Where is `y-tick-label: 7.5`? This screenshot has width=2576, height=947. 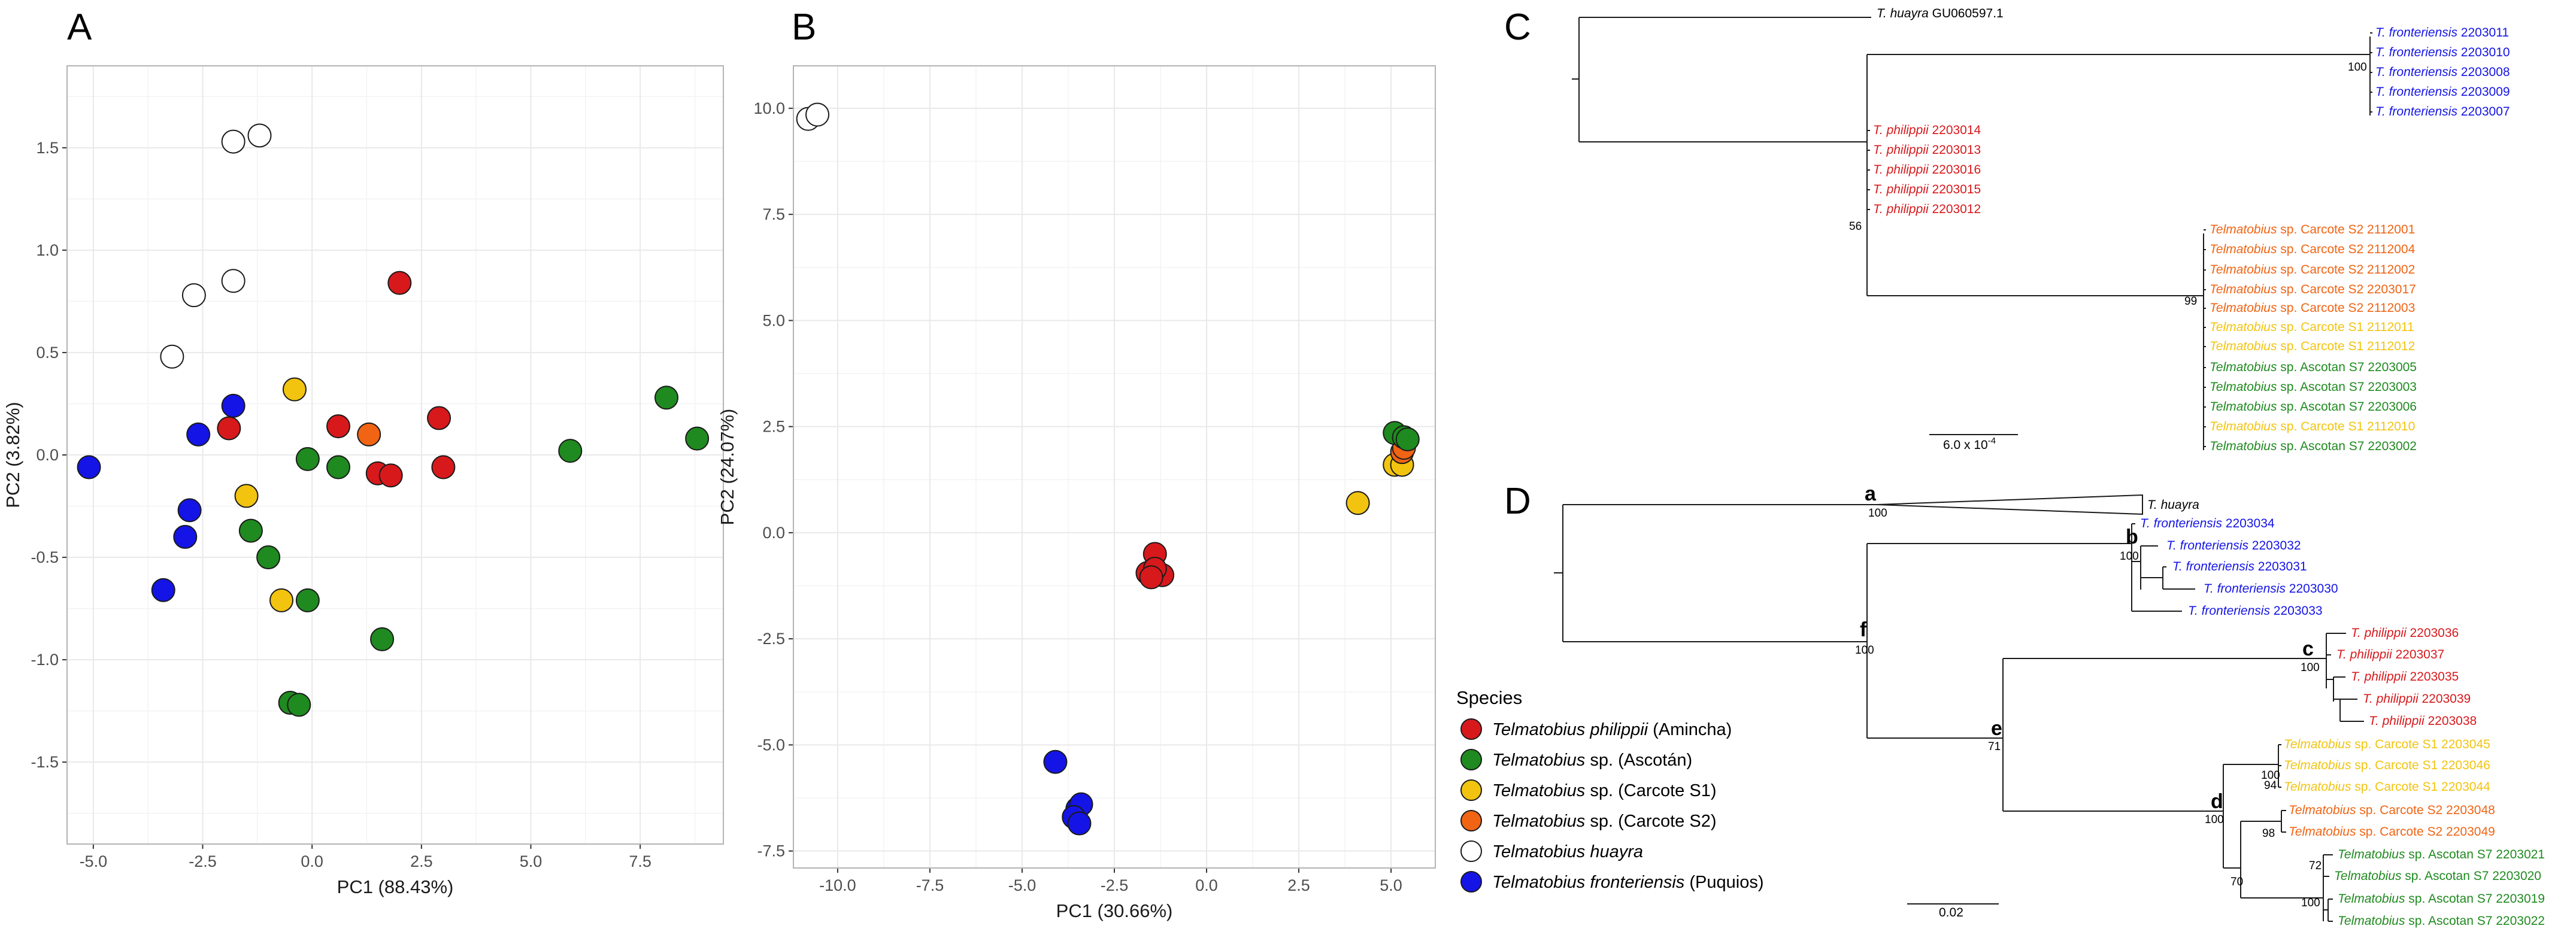
y-tick-label: 7.5 is located at coordinates (773, 214).